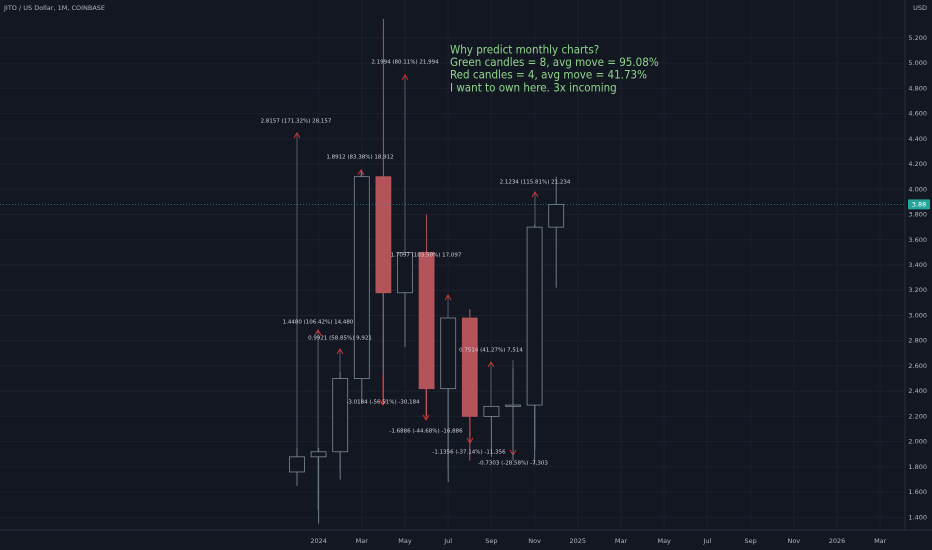 Image resolution: width=932 pixels, height=550 pixels. What do you see at coordinates (917, 467) in the screenshot?
I see `y-tick-label: 1.800` at bounding box center [917, 467].